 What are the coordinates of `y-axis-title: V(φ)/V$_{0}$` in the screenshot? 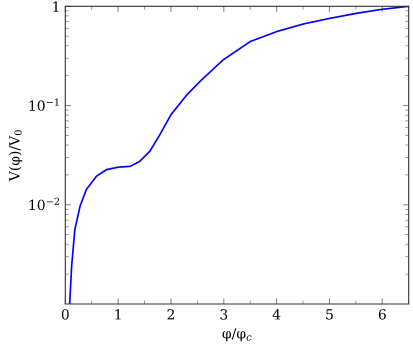 It's located at (15, 156).